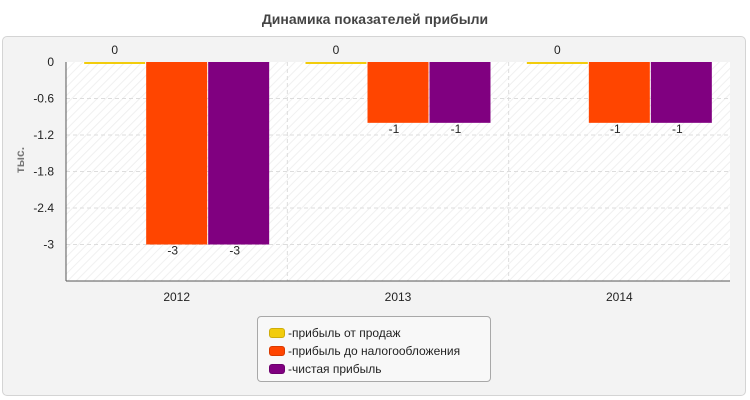 Image resolution: width=750 pixels, height=400 pixels. What do you see at coordinates (619, 297) in the screenshot?
I see `x-tick-label: 2014` at bounding box center [619, 297].